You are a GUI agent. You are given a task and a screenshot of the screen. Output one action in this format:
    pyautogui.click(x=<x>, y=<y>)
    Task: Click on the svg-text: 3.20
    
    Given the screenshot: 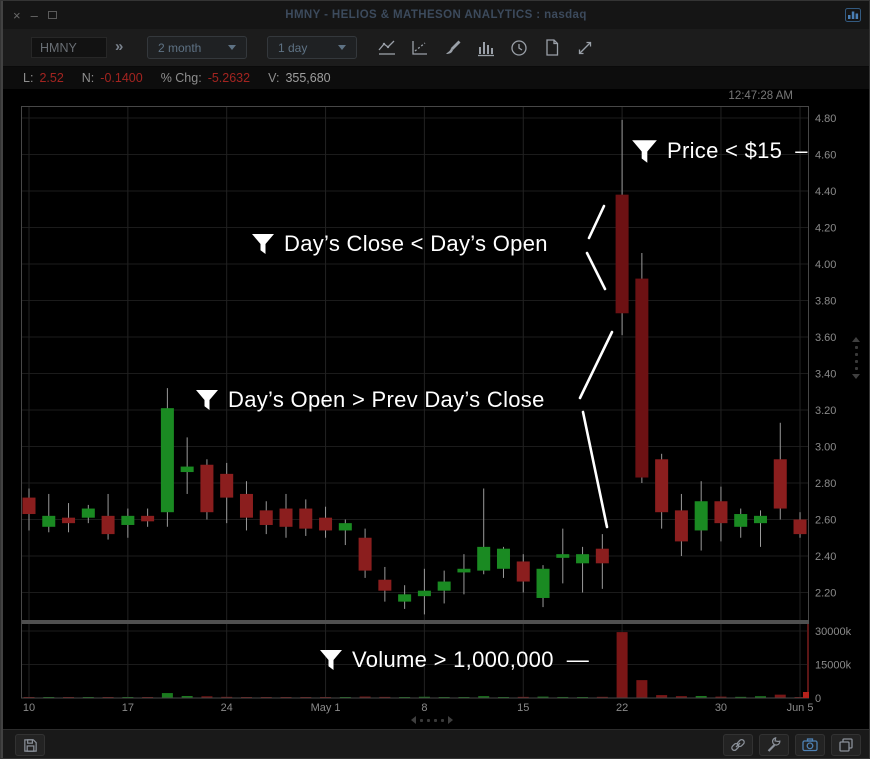 What is the action you would take?
    pyautogui.click(x=825, y=411)
    